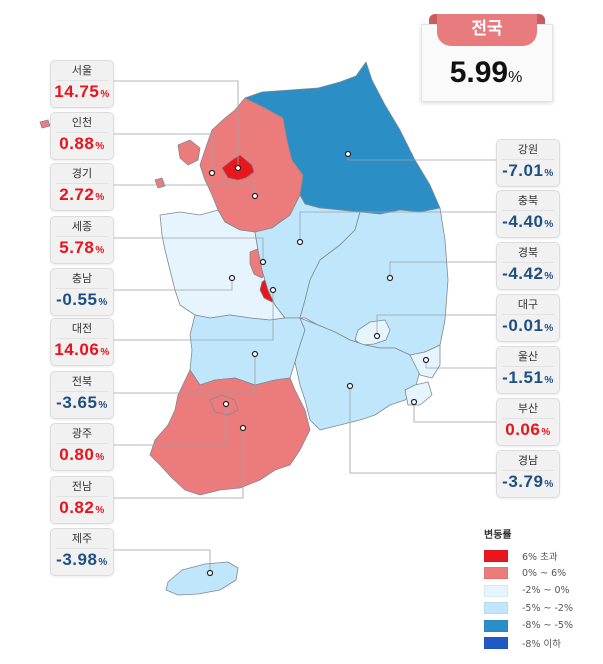  Describe the element at coordinates (528, 377) in the screenshot. I see `region-value: -1.51%` at that location.